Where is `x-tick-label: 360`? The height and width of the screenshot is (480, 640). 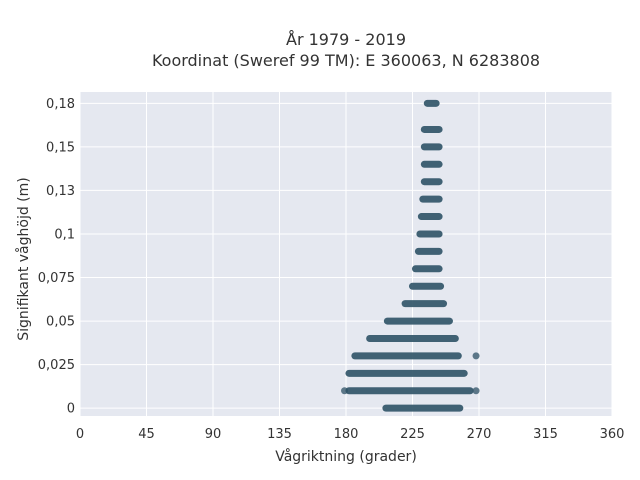
x-tick-label: 360 is located at coordinates (612, 434).